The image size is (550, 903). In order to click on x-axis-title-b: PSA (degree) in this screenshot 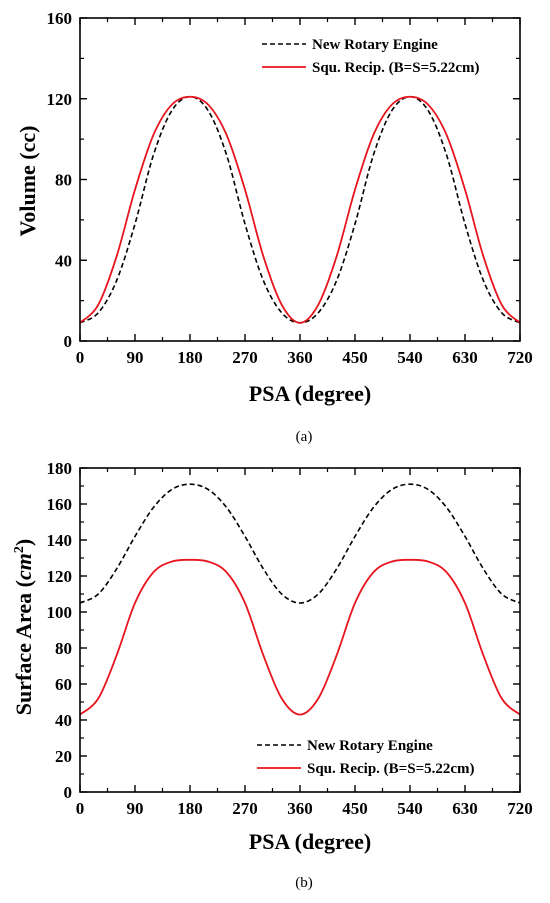, I will do `click(310, 841)`.